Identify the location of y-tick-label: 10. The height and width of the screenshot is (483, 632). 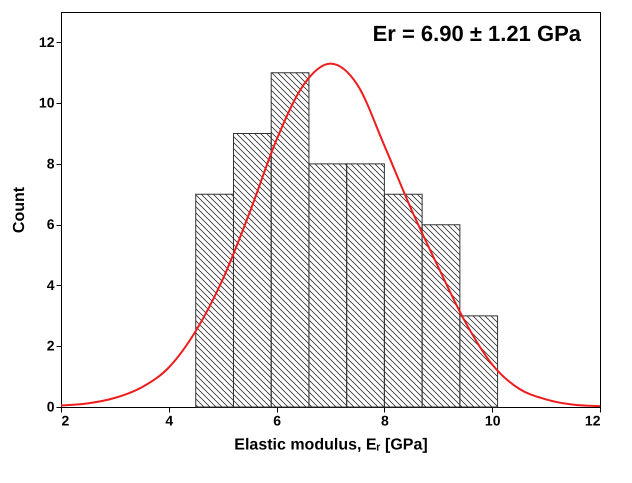
(46, 102).